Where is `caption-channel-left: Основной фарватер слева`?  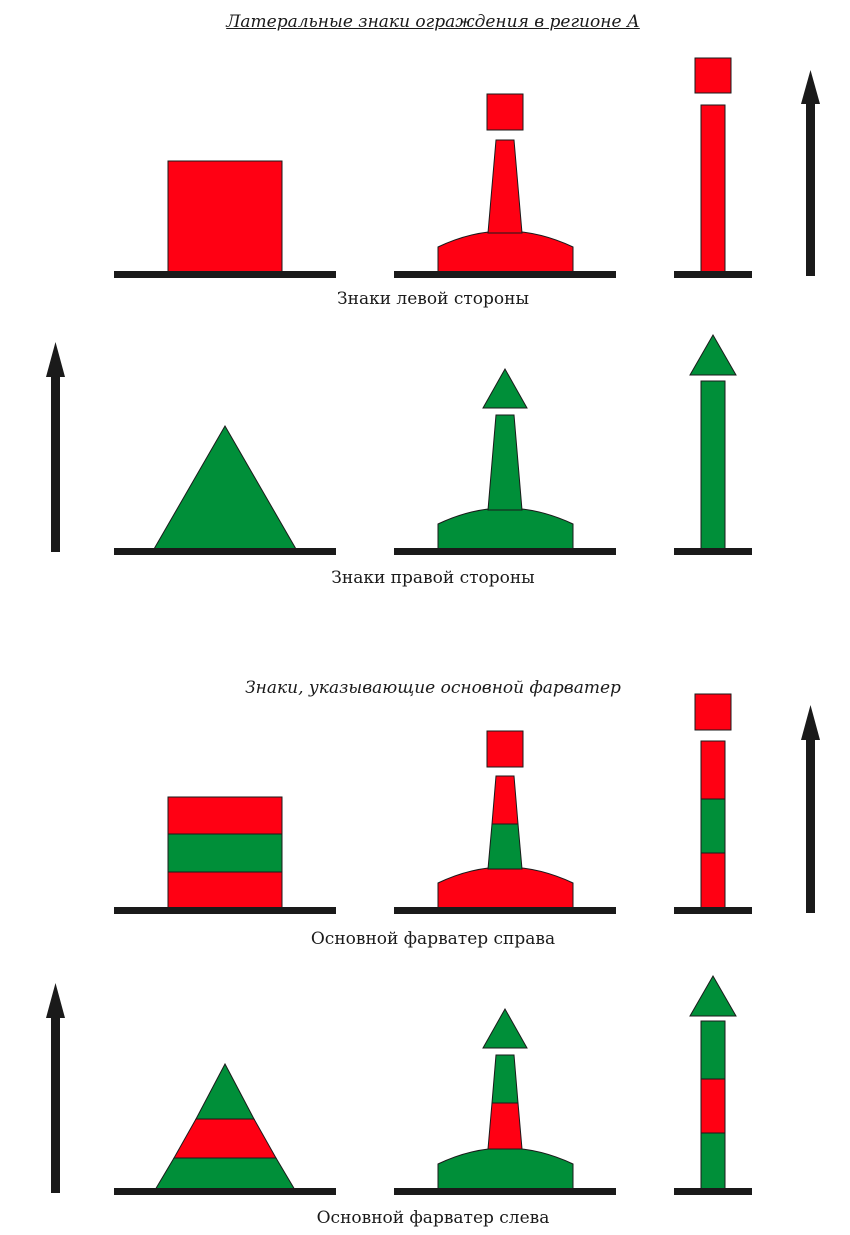 caption-channel-left: Основной фарватер слева is located at coordinates (433, 1218).